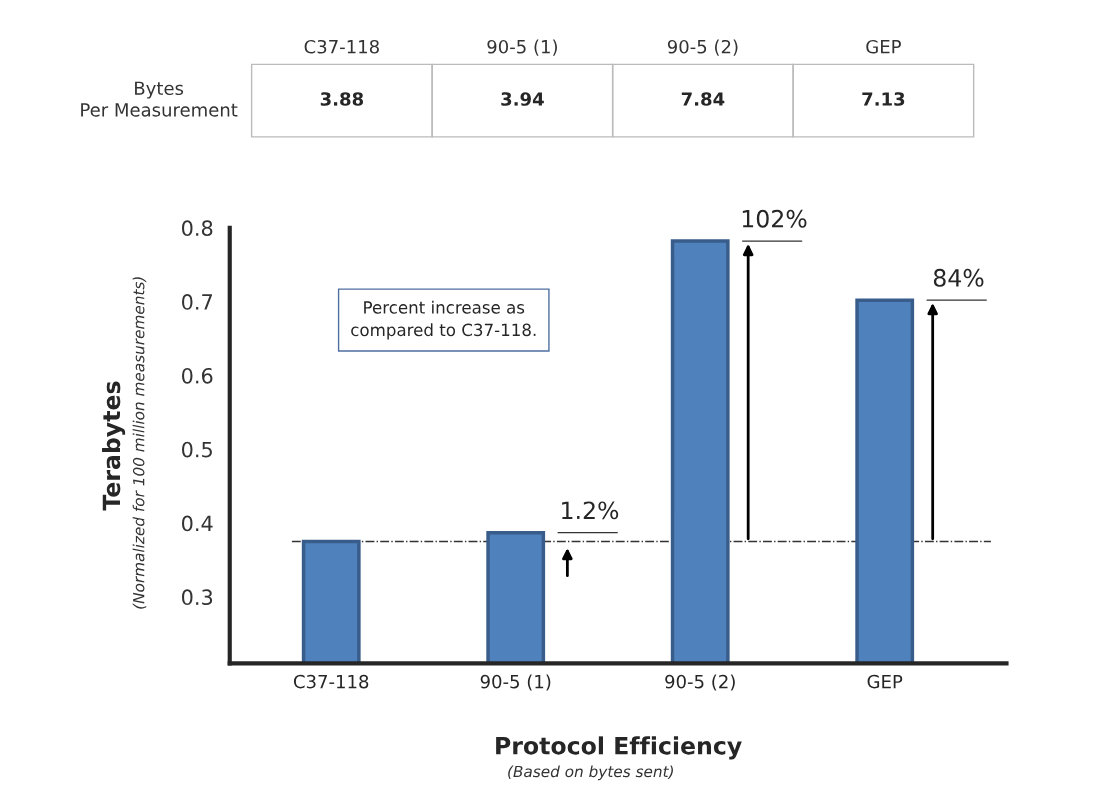 The width and height of the screenshot is (1094, 805). I want to click on y-tick-label: 0.7, so click(197, 302).